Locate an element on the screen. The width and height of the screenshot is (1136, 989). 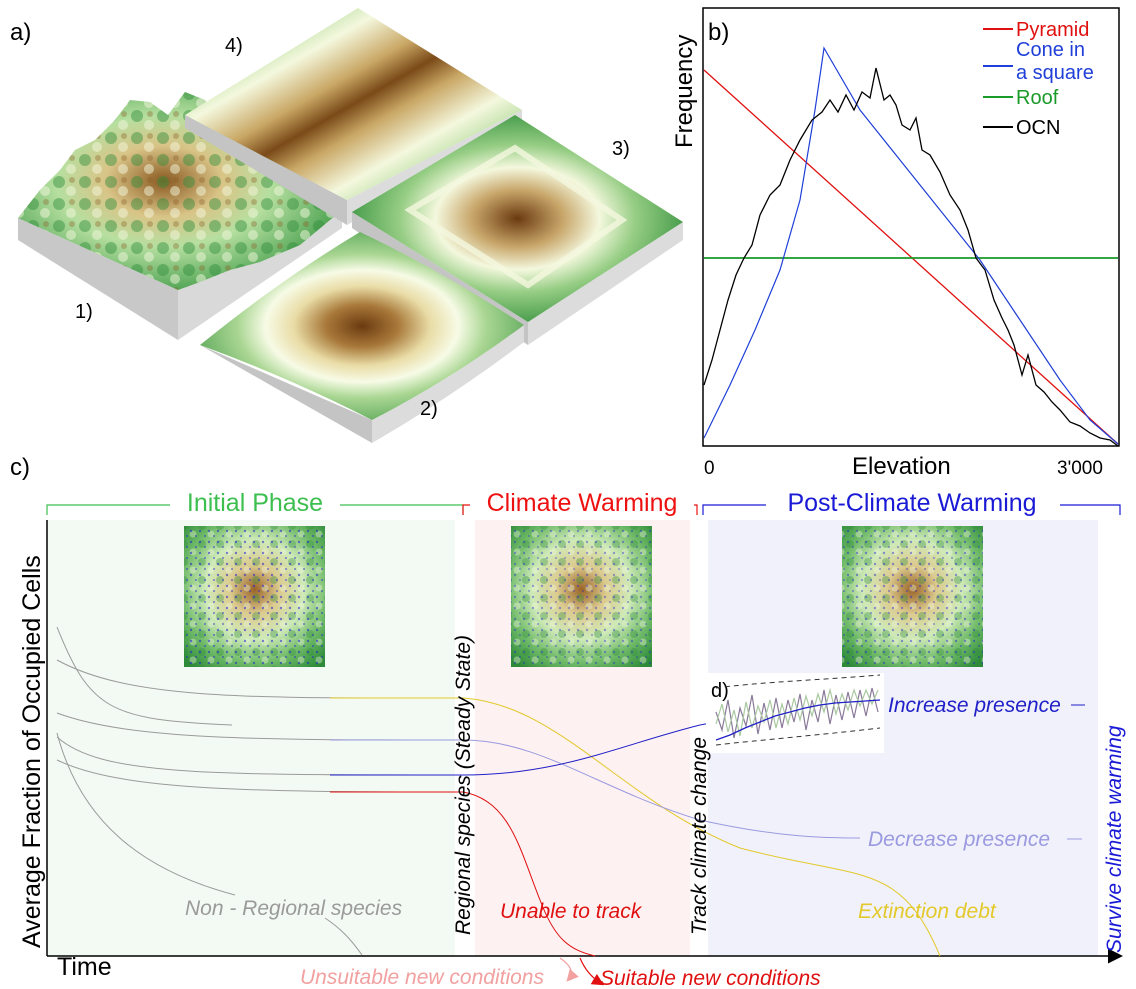
inset-d: d) is located at coordinates (795, 713).